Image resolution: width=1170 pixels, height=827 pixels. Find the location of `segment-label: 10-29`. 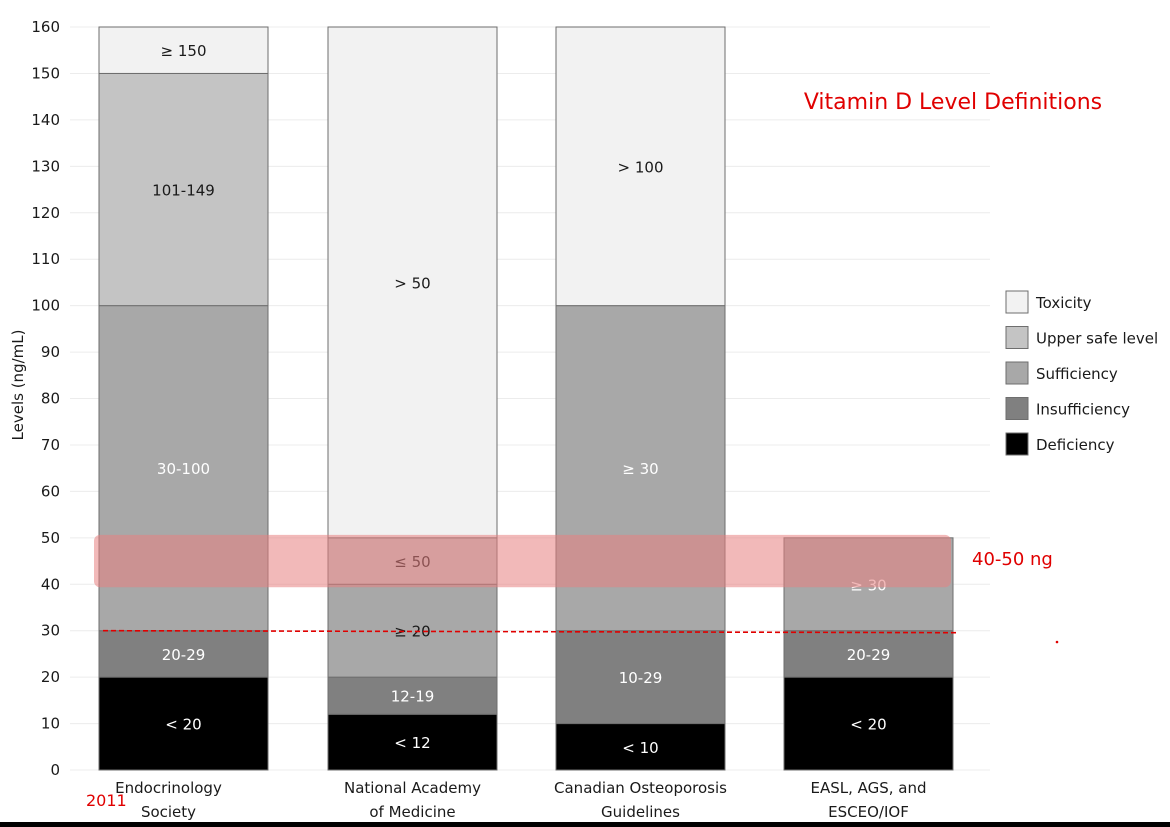

segment-label: 10-29 is located at coordinates (641, 678).